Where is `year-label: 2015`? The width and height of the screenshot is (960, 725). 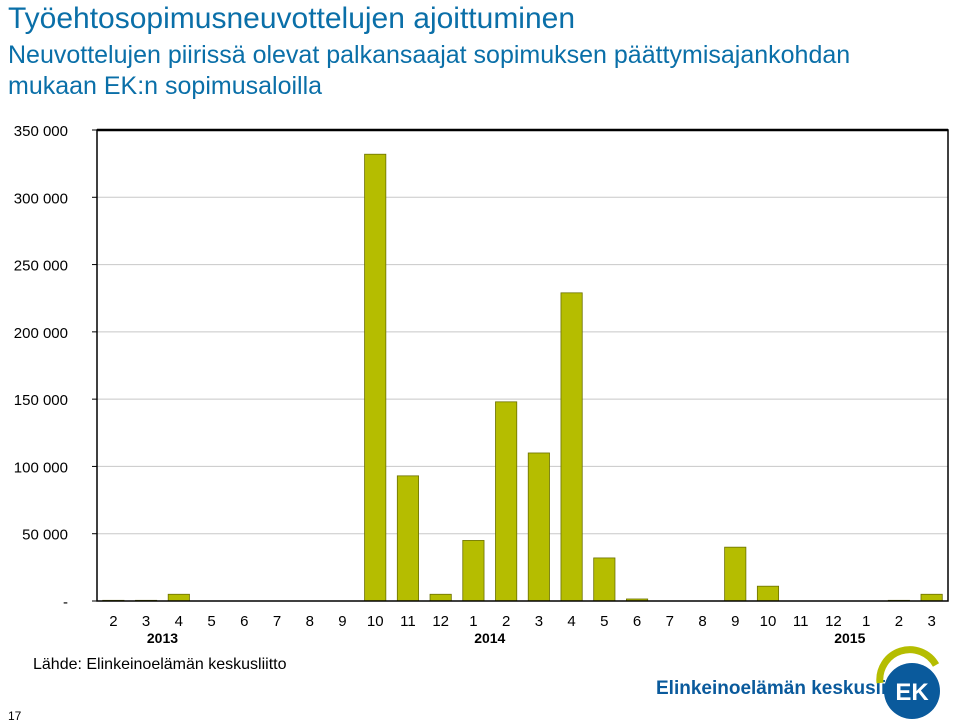 year-label: 2015 is located at coordinates (849, 638).